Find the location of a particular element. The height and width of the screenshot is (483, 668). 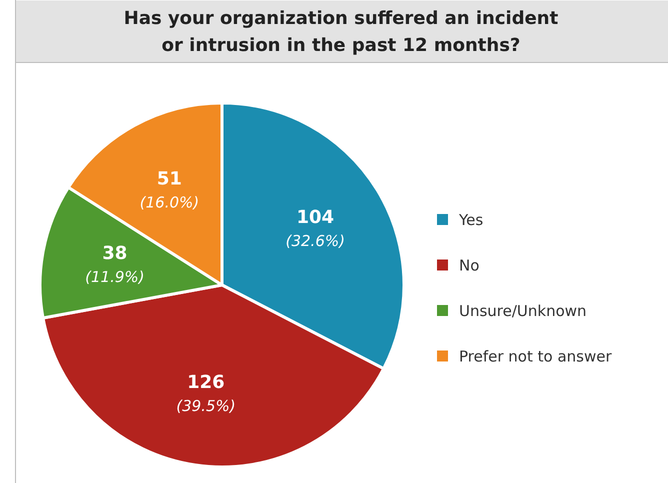

legend-label: Unsure/Unknown is located at coordinates (523, 311).